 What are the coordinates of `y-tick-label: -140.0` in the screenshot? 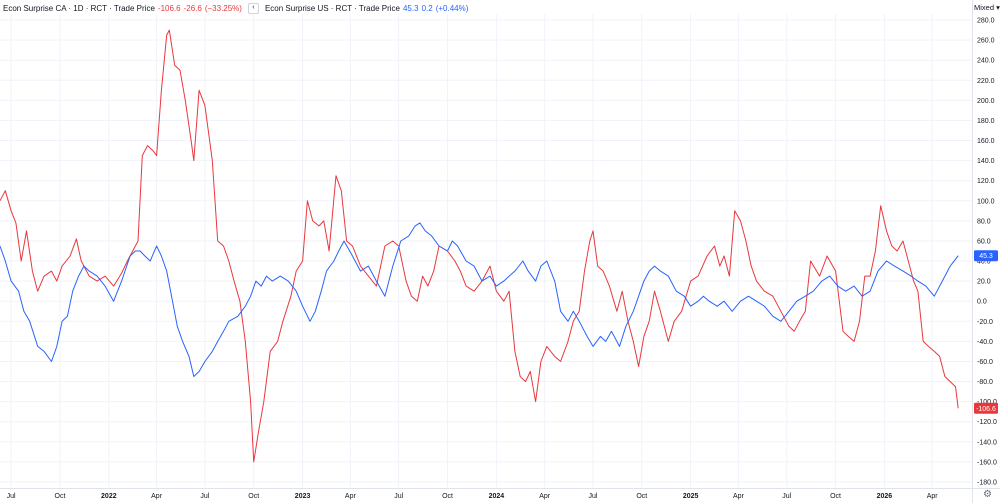 It's located at (987, 442).